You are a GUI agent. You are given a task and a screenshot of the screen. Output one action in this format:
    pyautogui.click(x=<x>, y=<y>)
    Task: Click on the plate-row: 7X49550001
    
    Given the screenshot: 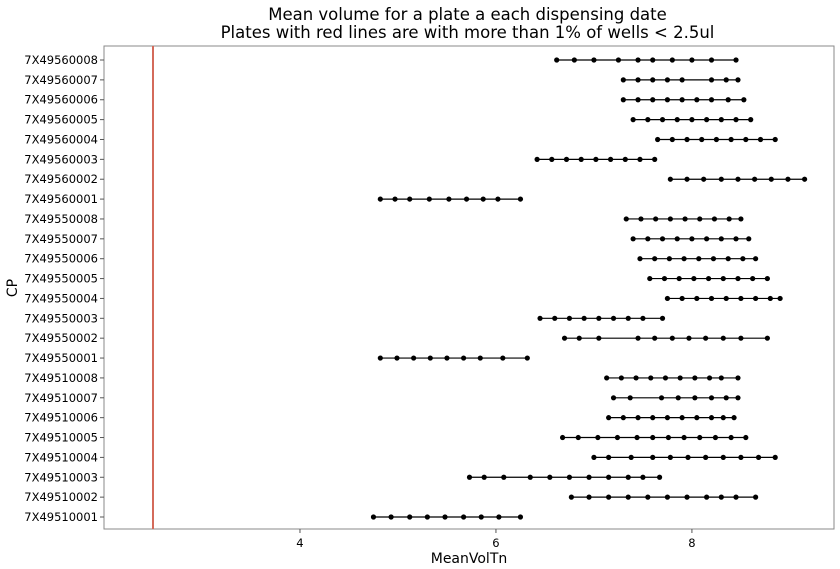 What is the action you would take?
    pyautogui.click(x=277, y=358)
    